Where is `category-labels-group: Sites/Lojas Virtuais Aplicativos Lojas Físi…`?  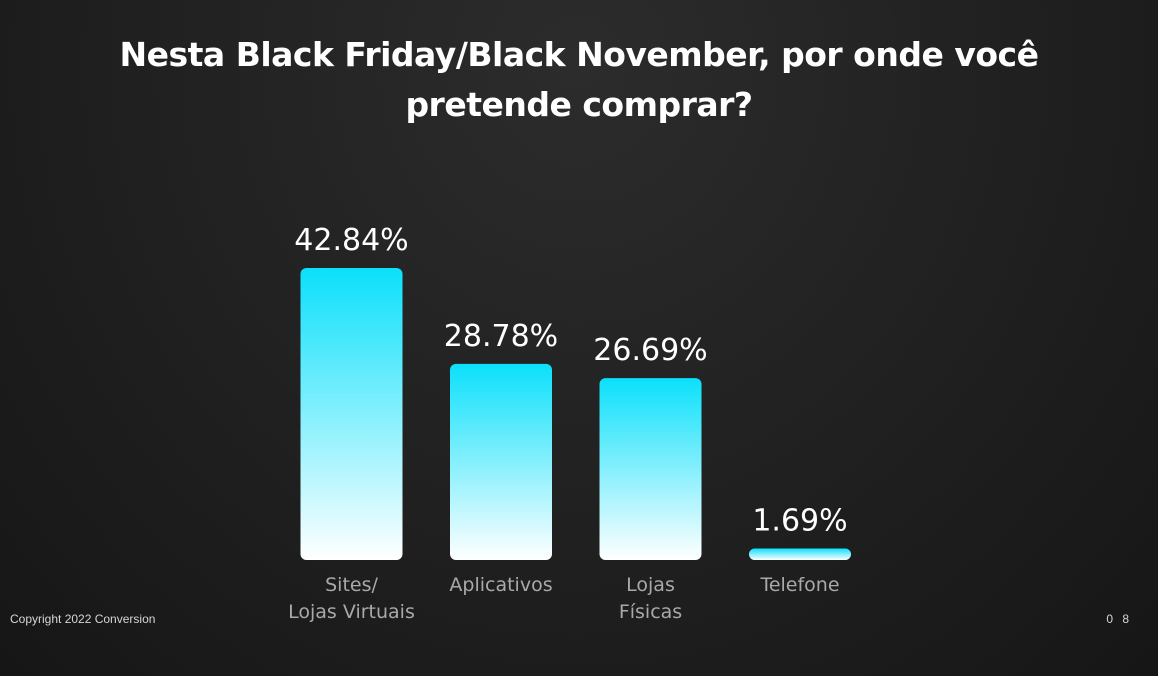
category-labels-group: Sites/Lojas Virtuais Aplicativos Lojas Físi… is located at coordinates (563, 598).